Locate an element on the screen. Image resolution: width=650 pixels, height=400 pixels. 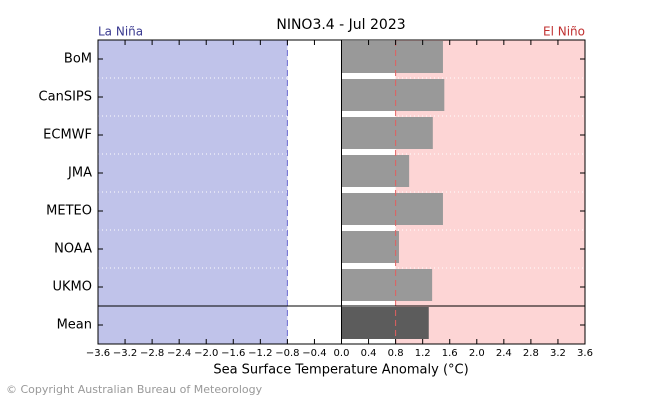
chart-title: NINO3.4 - Jul 2023 is located at coordinates (340, 25).